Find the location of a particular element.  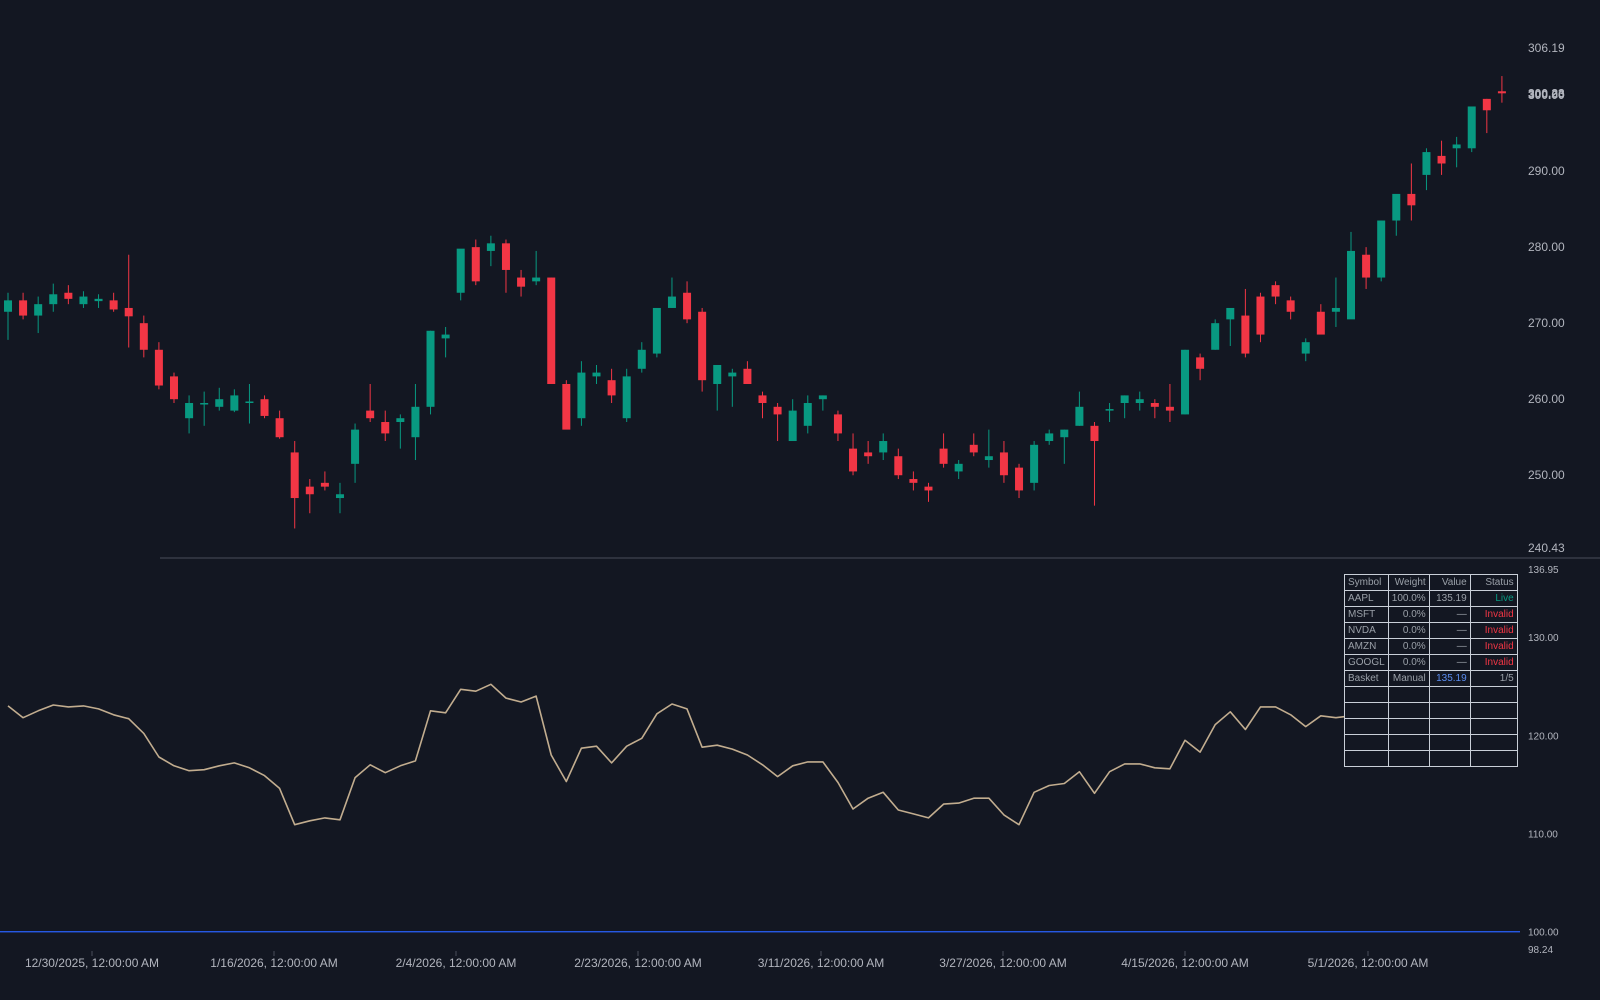

time-tick-label: 2/23/2026, 12:00:00 AM is located at coordinates (637, 963).